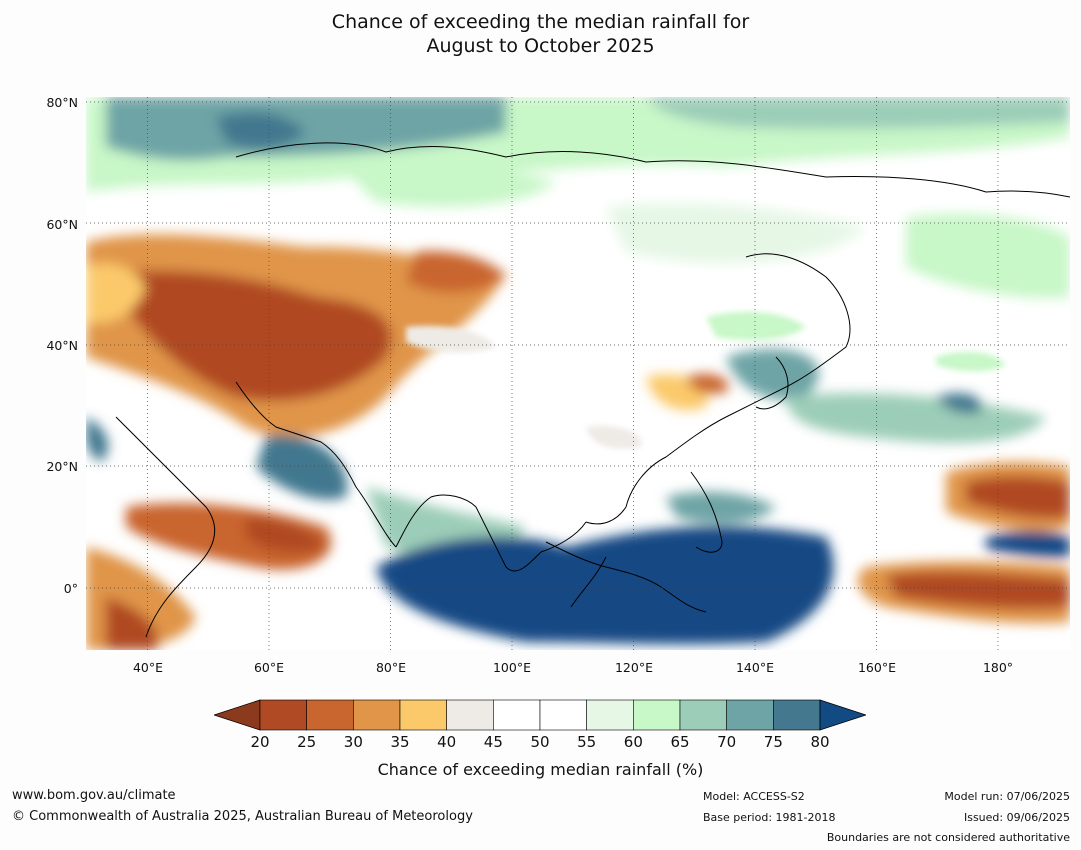 This screenshot has width=1081, height=850. I want to click on footer-model: Model: ACCESS-S2, so click(754, 796).